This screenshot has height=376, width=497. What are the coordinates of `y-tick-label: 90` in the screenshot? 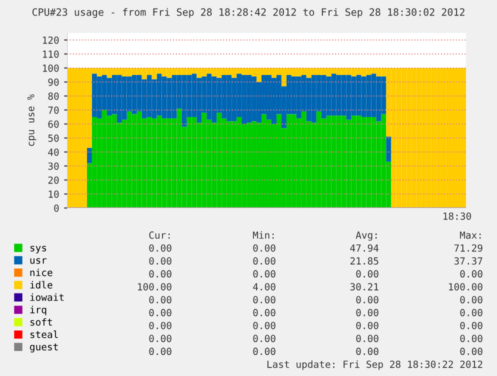 It's located at (53, 82).